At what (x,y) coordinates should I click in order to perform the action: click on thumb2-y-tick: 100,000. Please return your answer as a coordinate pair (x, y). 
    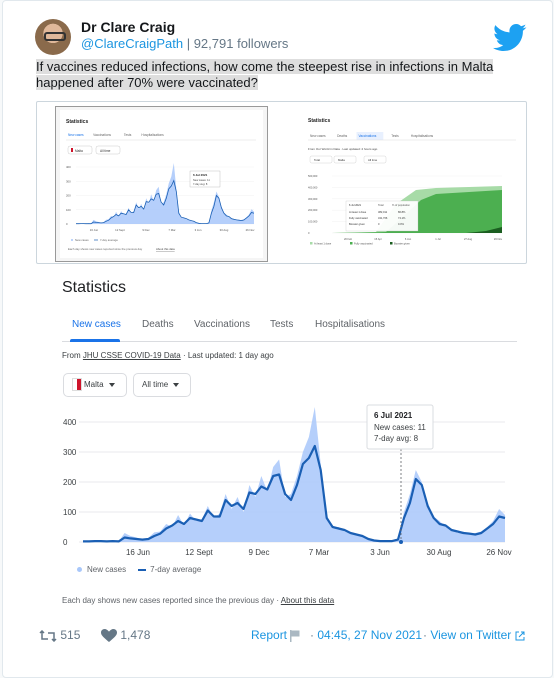
    Looking at the image, I should click on (313, 222).